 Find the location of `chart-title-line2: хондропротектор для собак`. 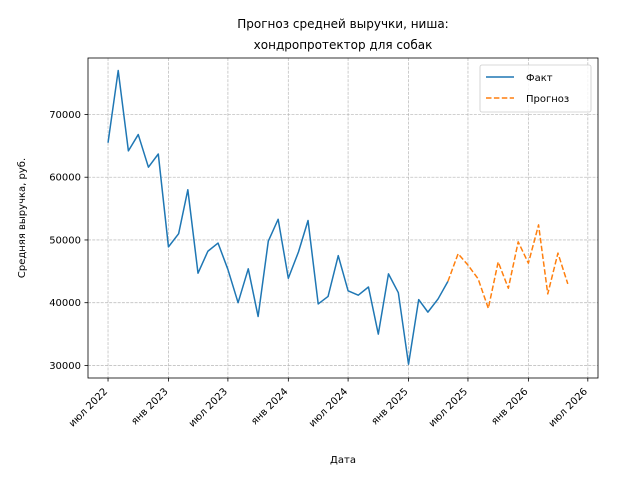

chart-title-line2: хондропротектор для собак is located at coordinates (343, 45).